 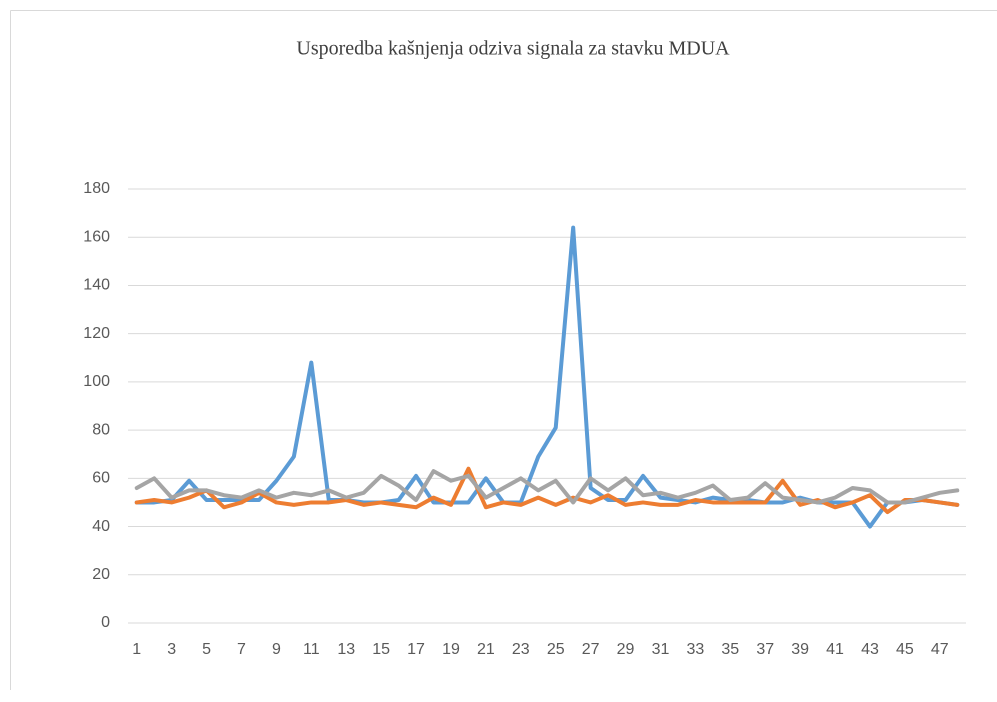 What do you see at coordinates (556, 649) in the screenshot?
I see `x-tick-label: 25` at bounding box center [556, 649].